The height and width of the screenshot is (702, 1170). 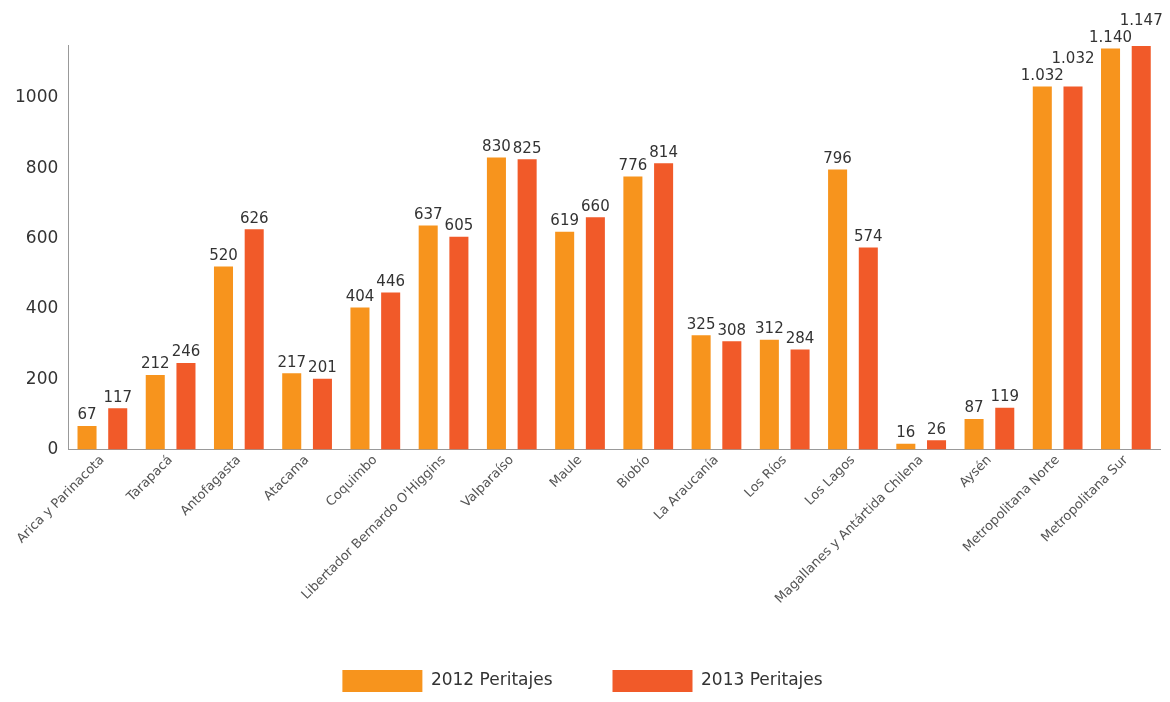 I want to click on data-label: 201, so click(x=322, y=367).